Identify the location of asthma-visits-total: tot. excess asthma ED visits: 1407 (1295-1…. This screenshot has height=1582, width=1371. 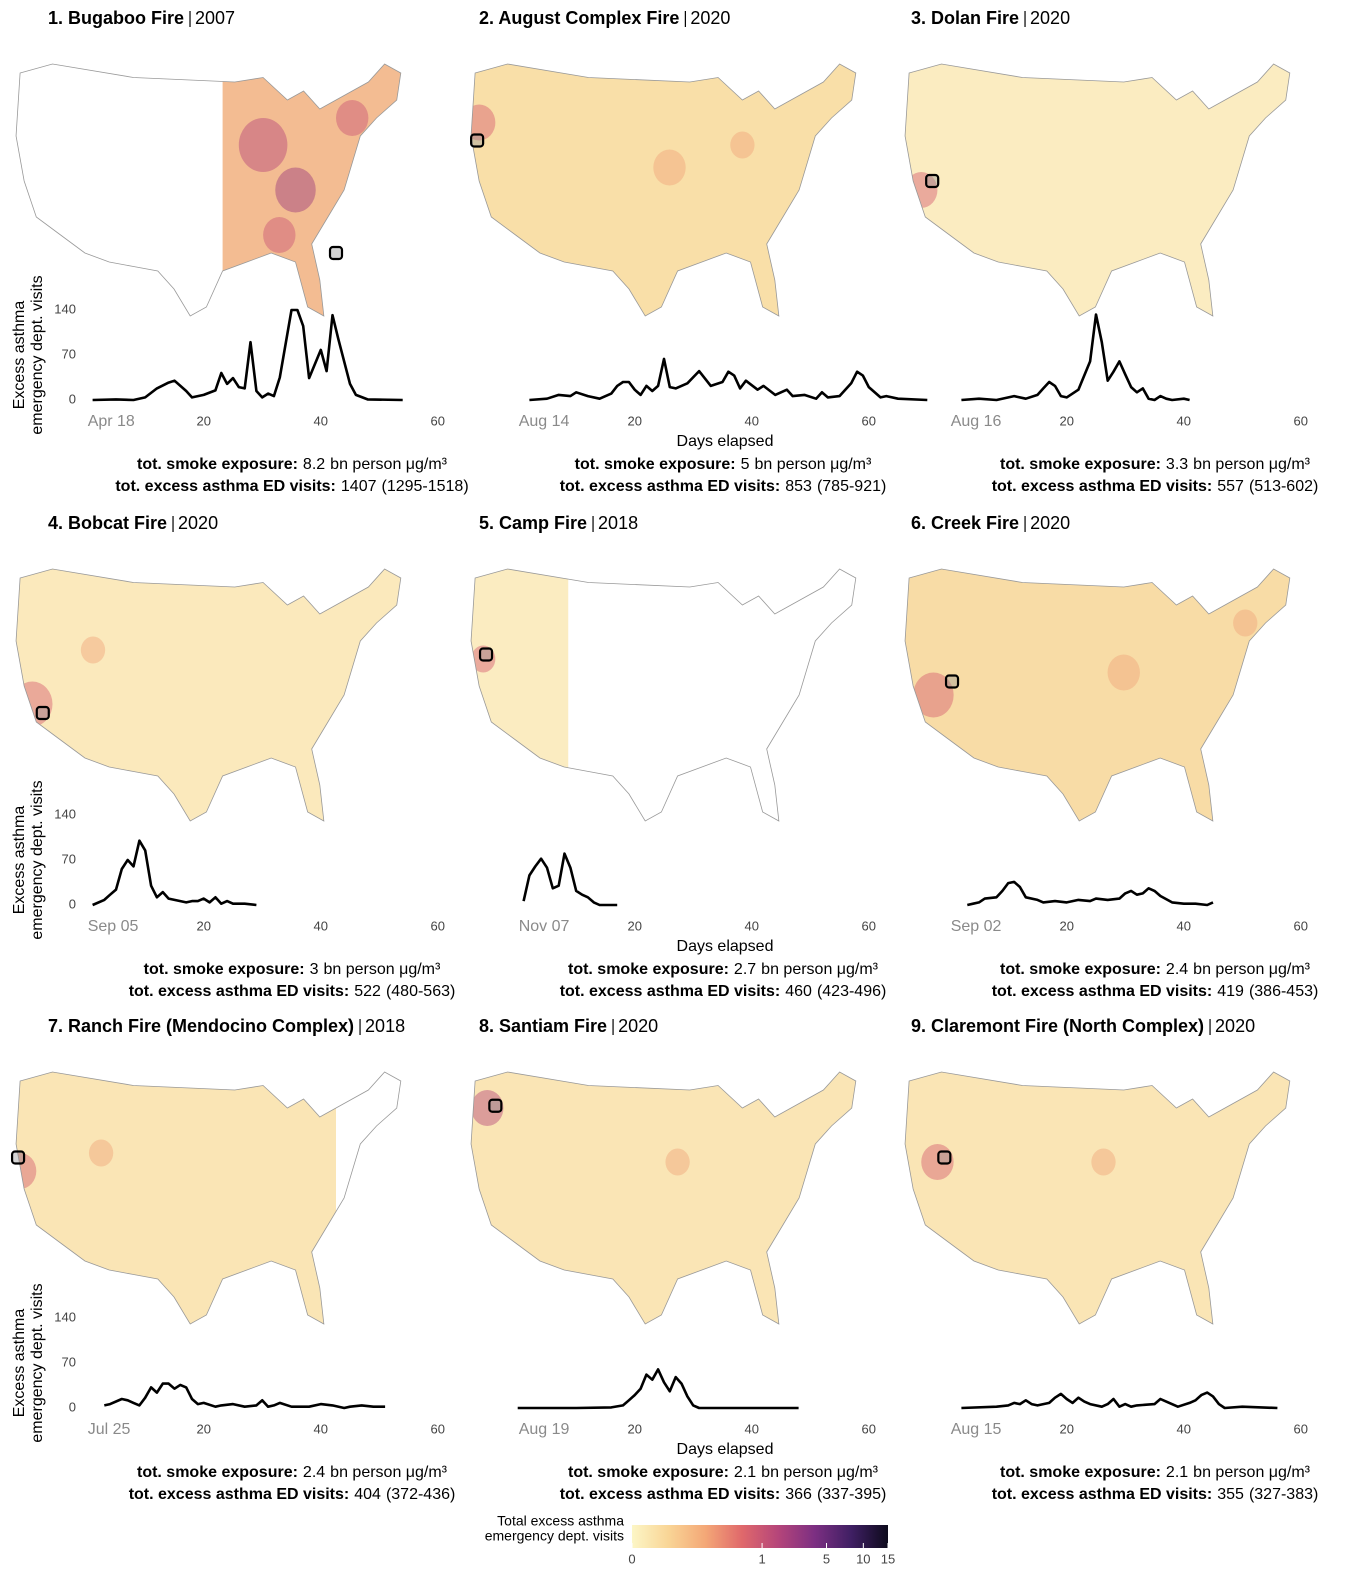
(291, 486).